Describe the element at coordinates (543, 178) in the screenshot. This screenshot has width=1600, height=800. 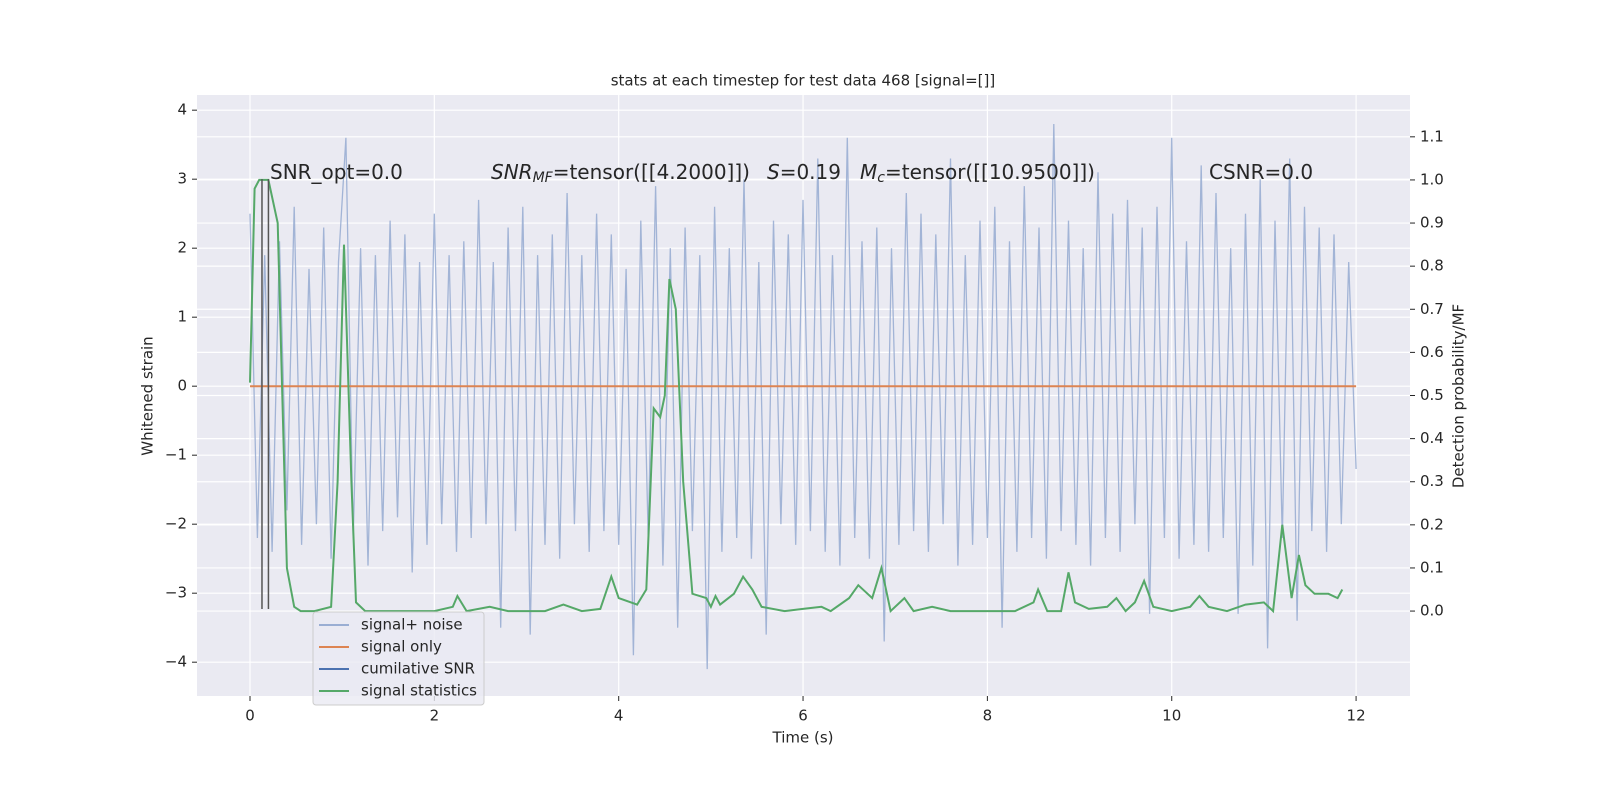
I see `annotation-part: MF` at that location.